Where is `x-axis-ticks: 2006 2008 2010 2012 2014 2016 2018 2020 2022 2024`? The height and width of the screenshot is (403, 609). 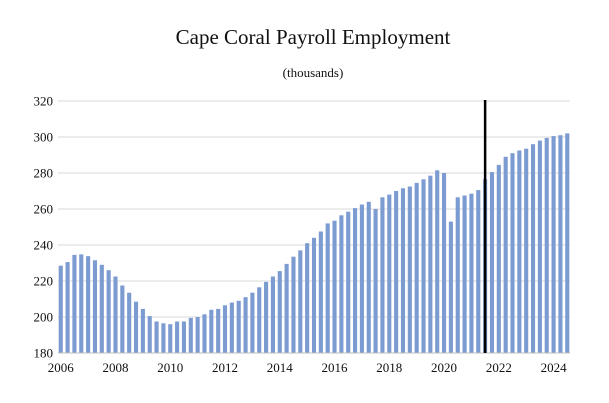
x-axis-ticks: 2006 2008 2010 2012 2014 2016 2018 2020 2022 2024 is located at coordinates (307, 367).